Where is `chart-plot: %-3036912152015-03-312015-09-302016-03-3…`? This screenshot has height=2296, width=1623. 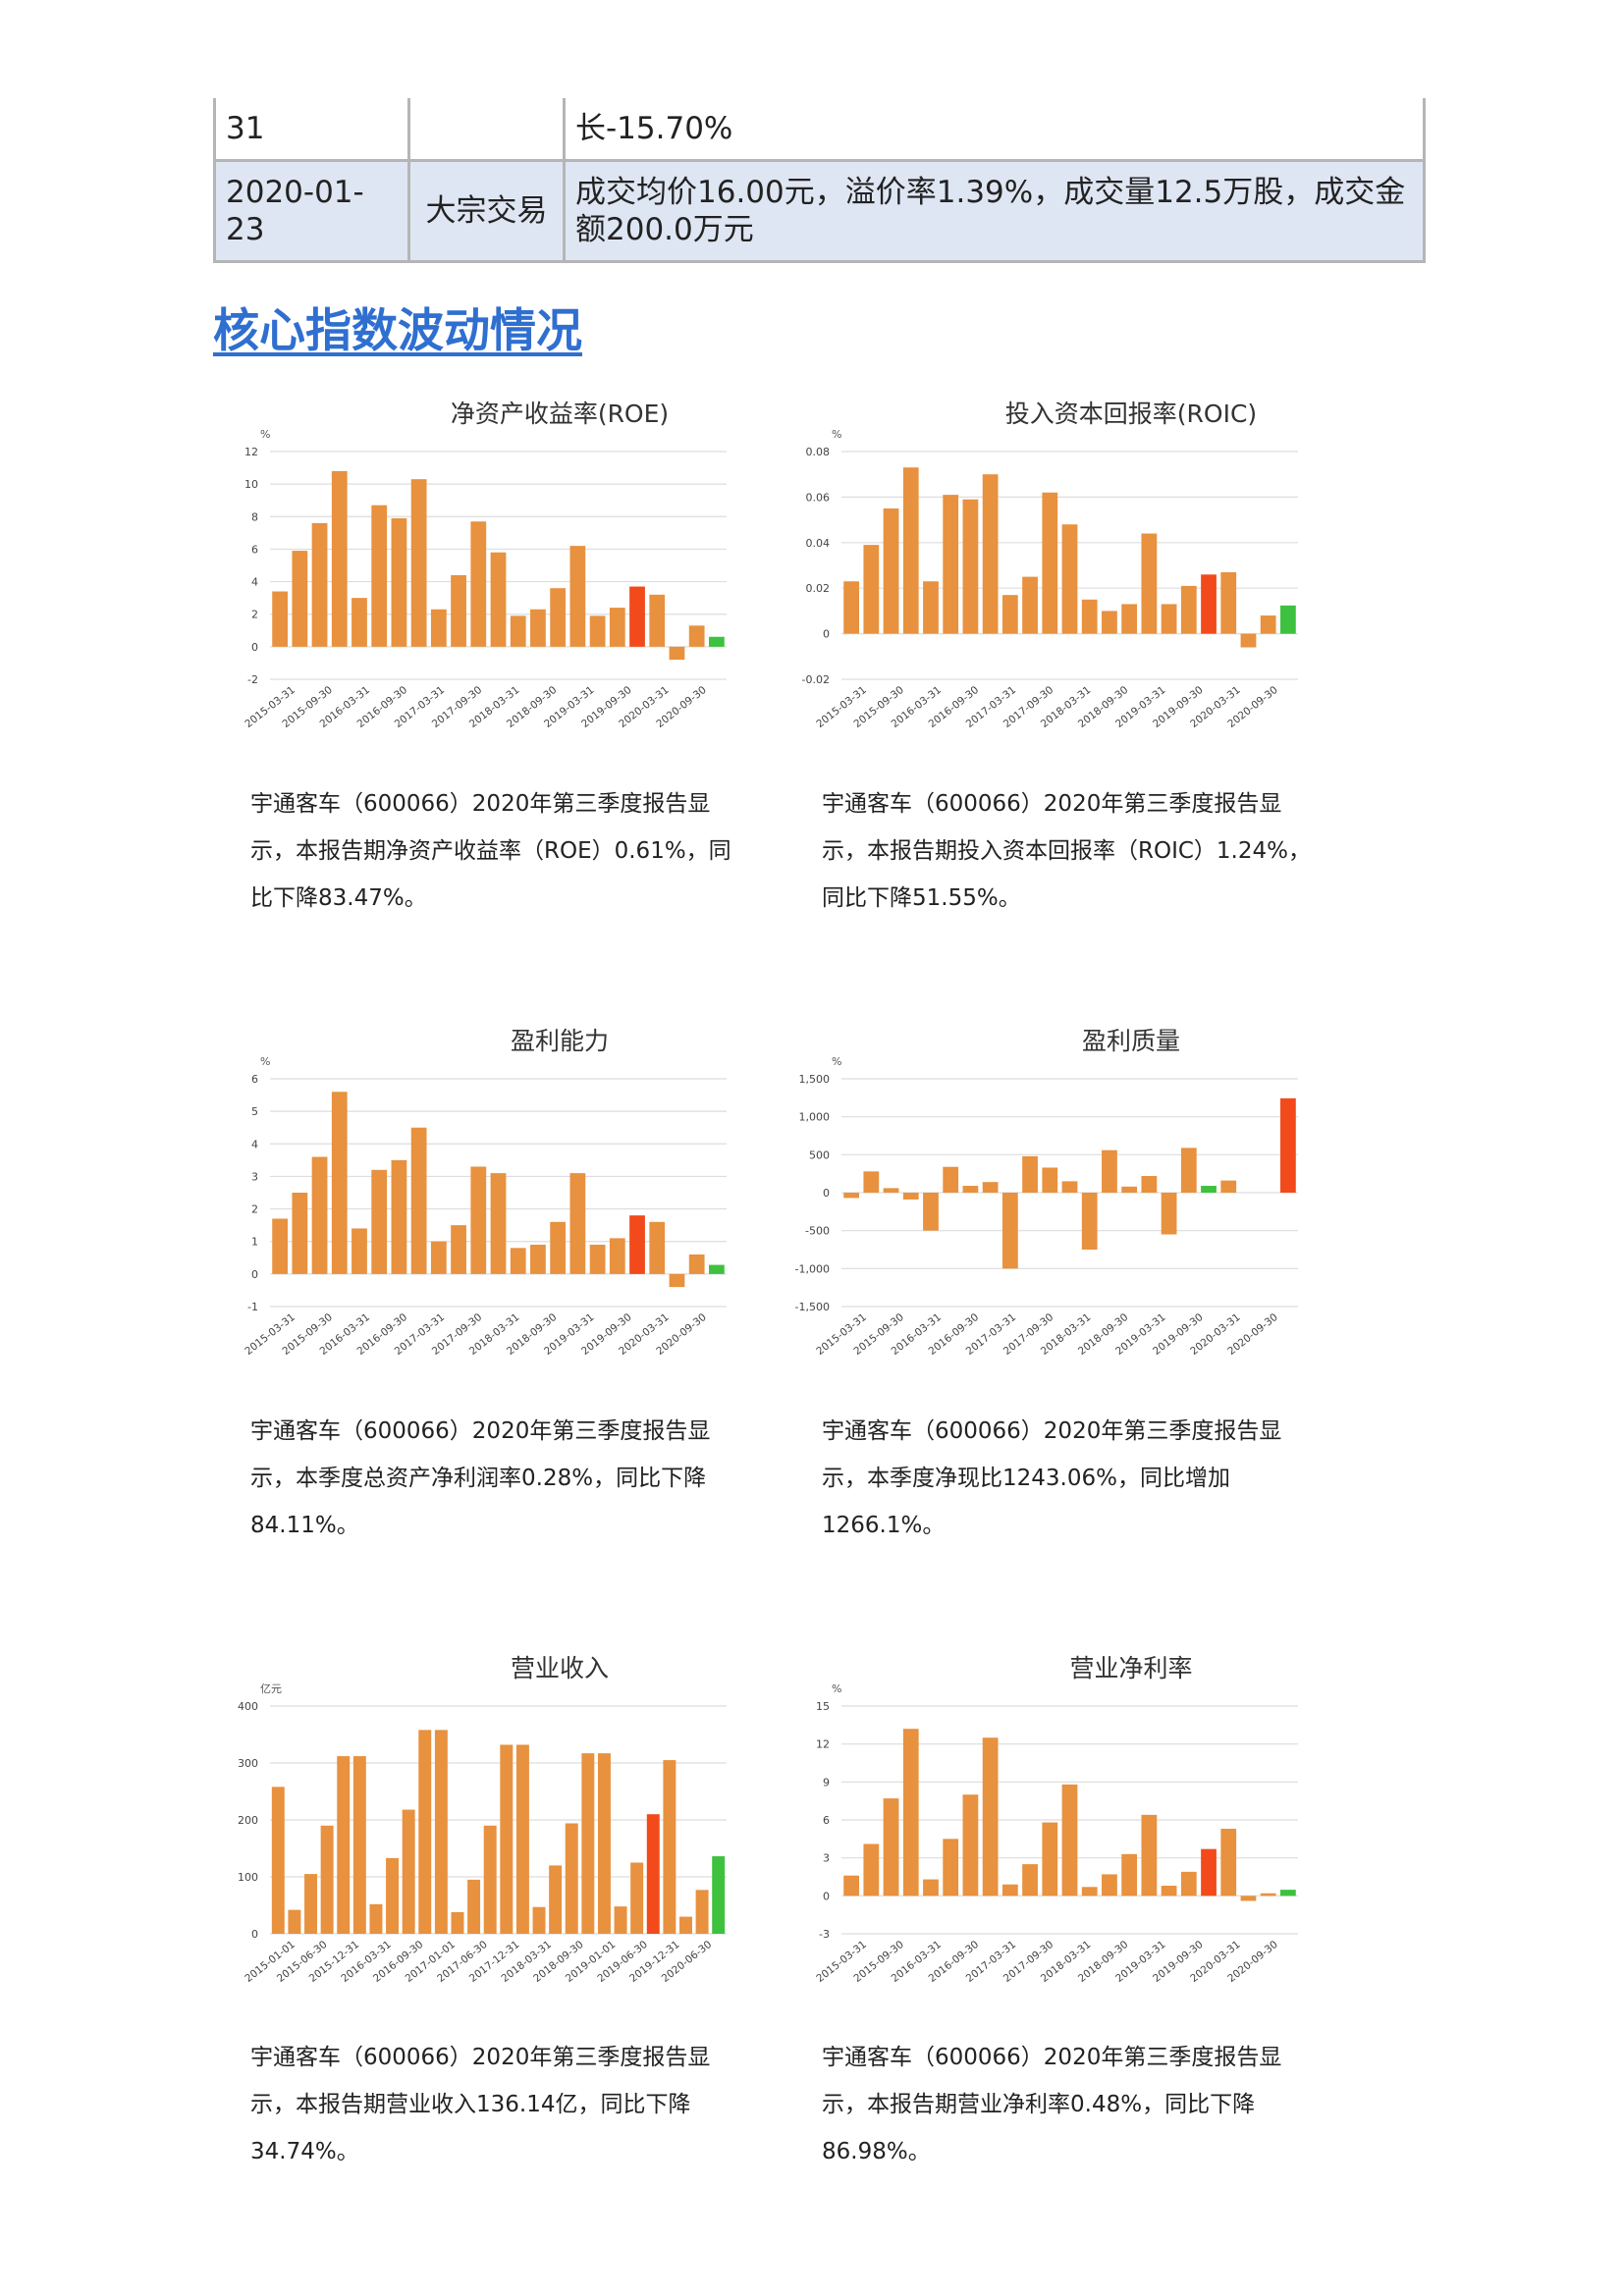 chart-plot: %-3036912152015-03-312015-09-302016-03-3… is located at coordinates (1056, 1834).